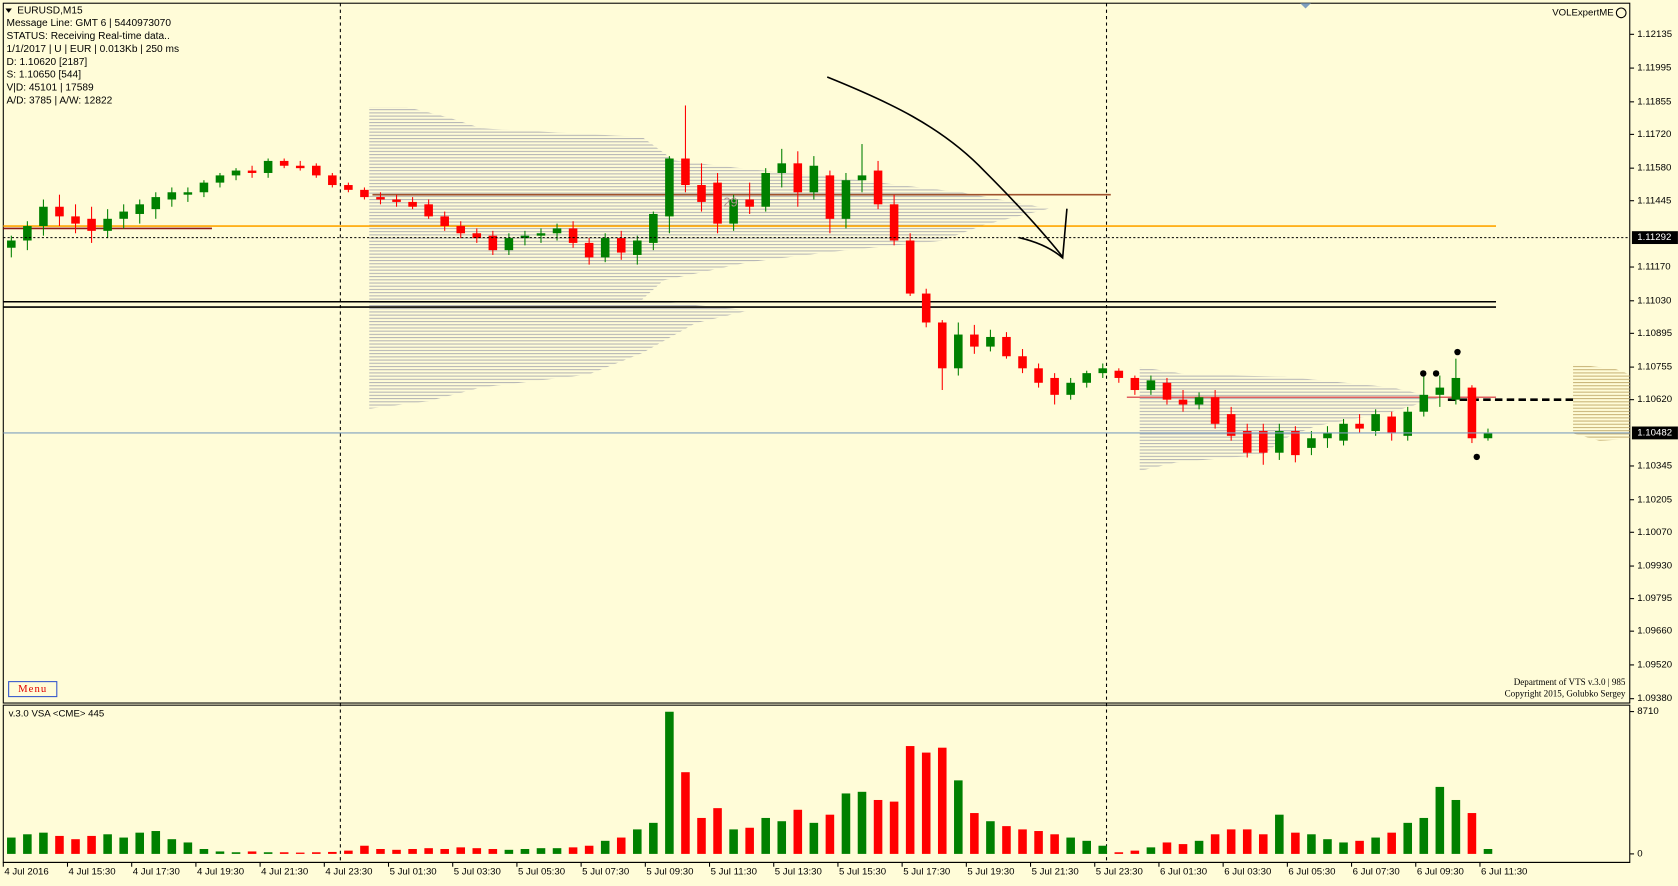  Describe the element at coordinates (1504, 872) in the screenshot. I see `x-tick-label: 6 Jul 11:30` at that location.